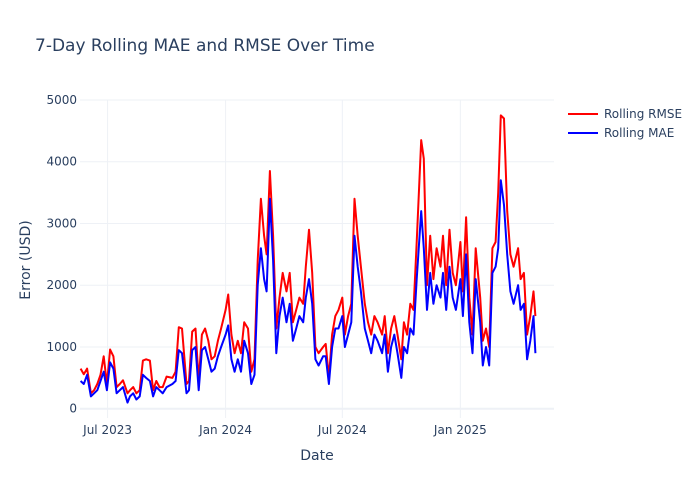  I want to click on y-tick-label: 1000, so click(61, 347).